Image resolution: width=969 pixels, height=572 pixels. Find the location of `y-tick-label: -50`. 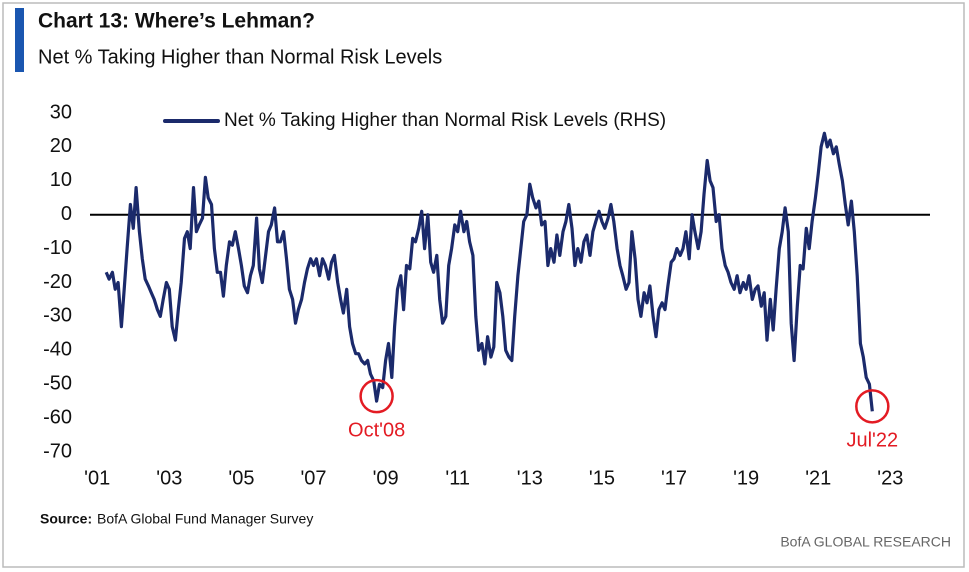

y-tick-label: -50 is located at coordinates (57, 383).